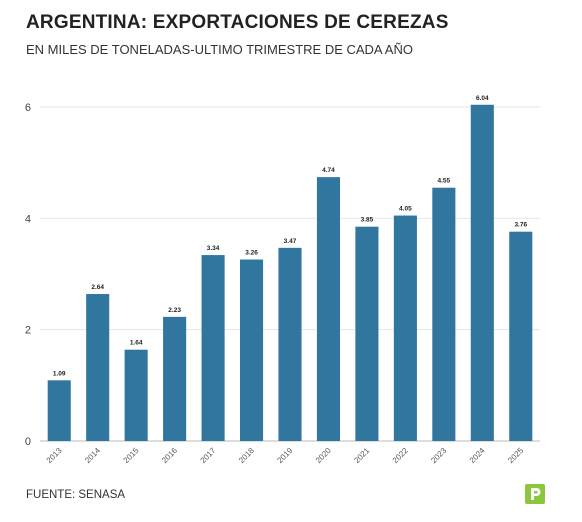 The width and height of the screenshot is (582, 522). What do you see at coordinates (54, 455) in the screenshot?
I see `x-tick-label: 2013` at bounding box center [54, 455].